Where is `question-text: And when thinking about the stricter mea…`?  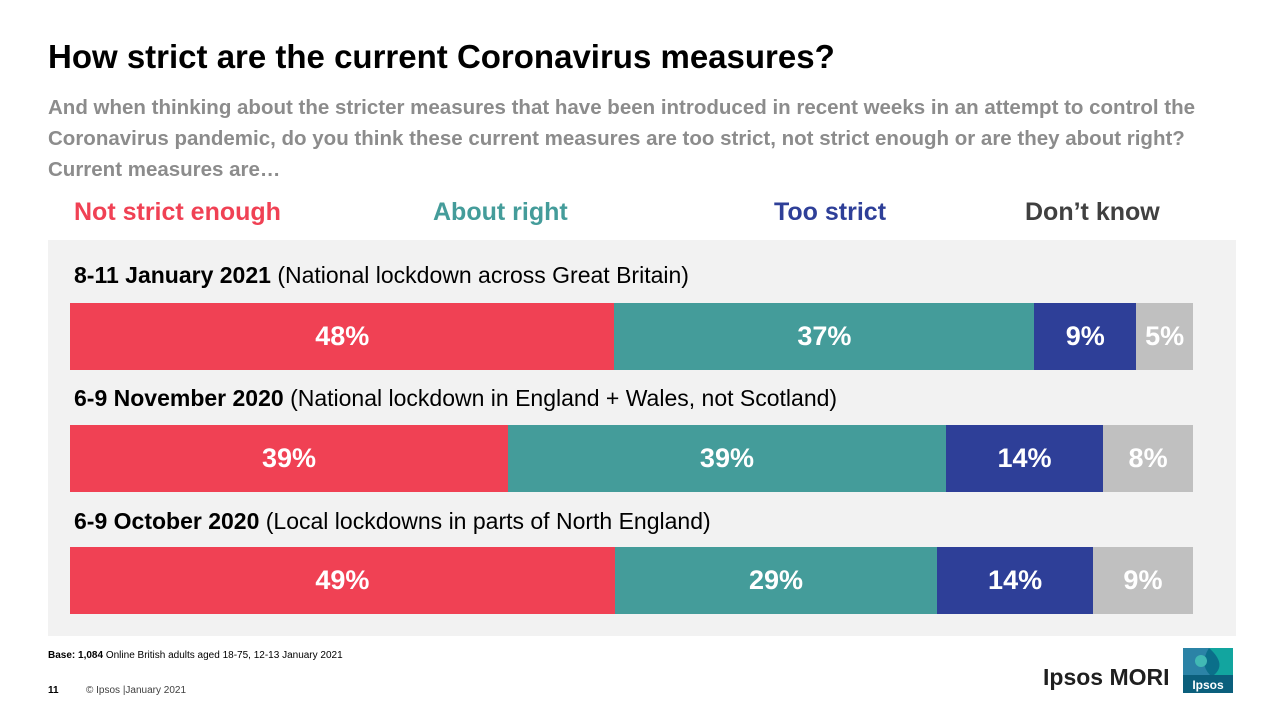
question-text: And when thinking about the stricter mea… is located at coordinates (622, 138).